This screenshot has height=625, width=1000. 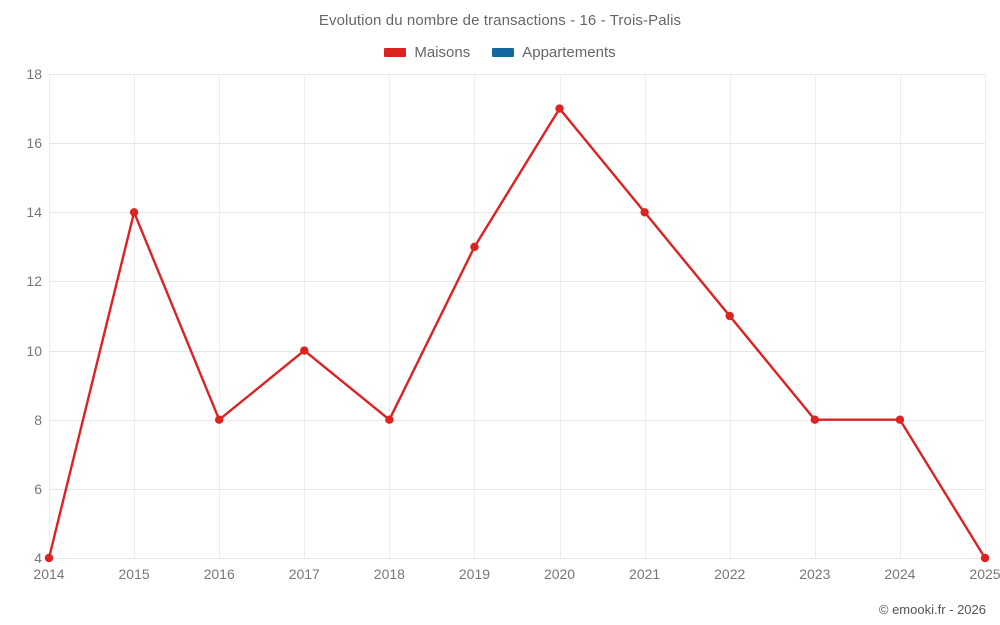 What do you see at coordinates (134, 574) in the screenshot?
I see `x-tick-label: 2015` at bounding box center [134, 574].